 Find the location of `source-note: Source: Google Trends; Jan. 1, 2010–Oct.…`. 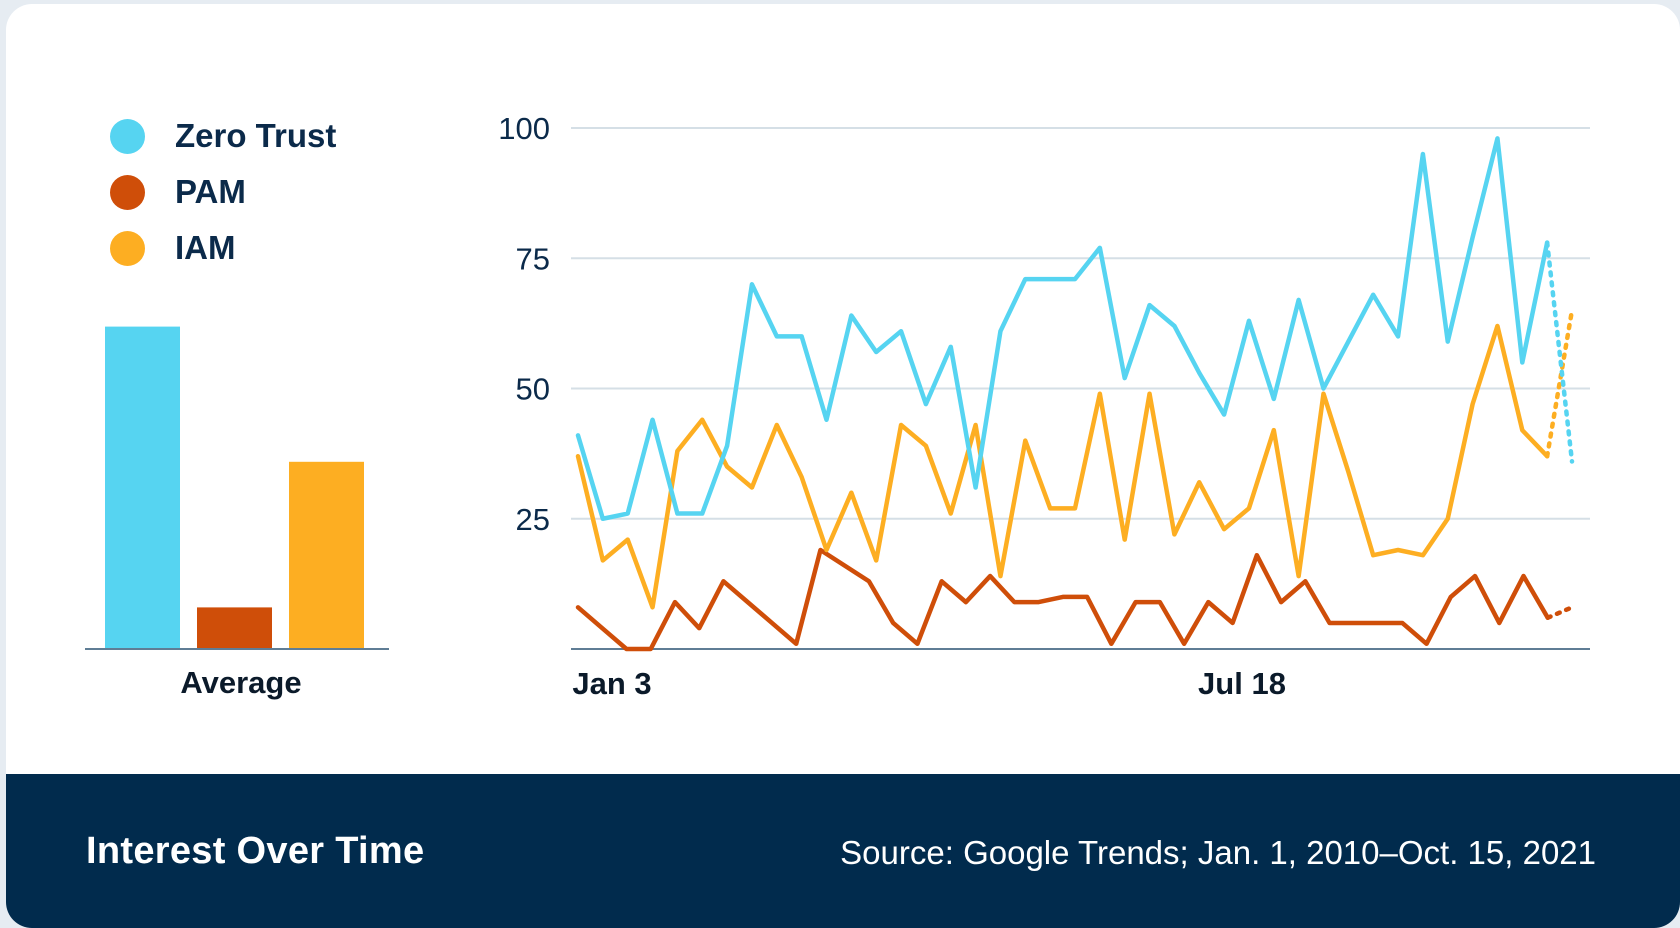

source-note: Source: Google Trends; Jan. 1, 2010–Oct.… is located at coordinates (1218, 852).